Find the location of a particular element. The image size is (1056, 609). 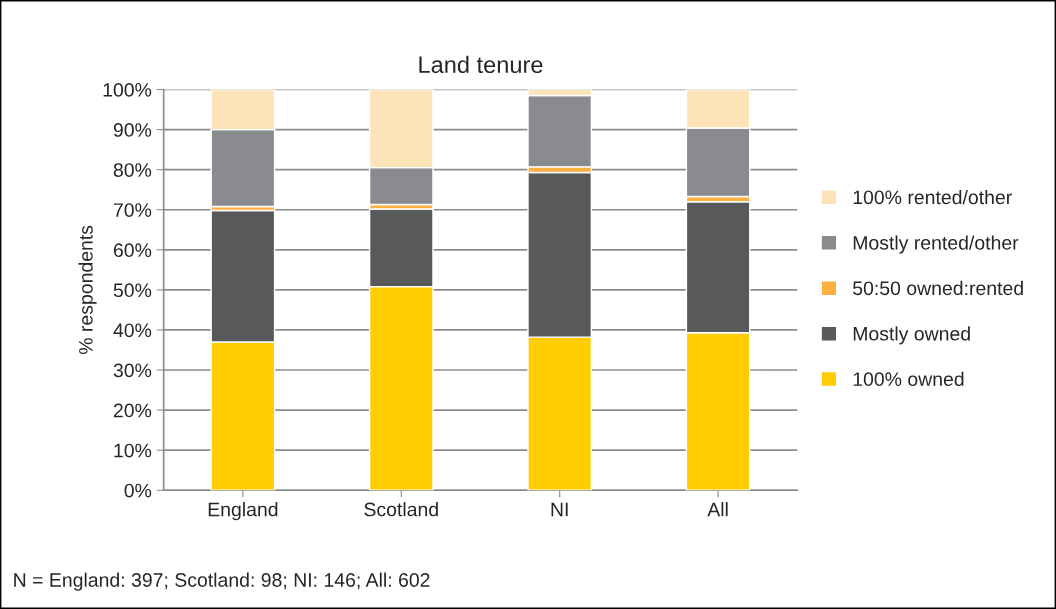

y-tick-label: 0% is located at coordinates (138, 490).